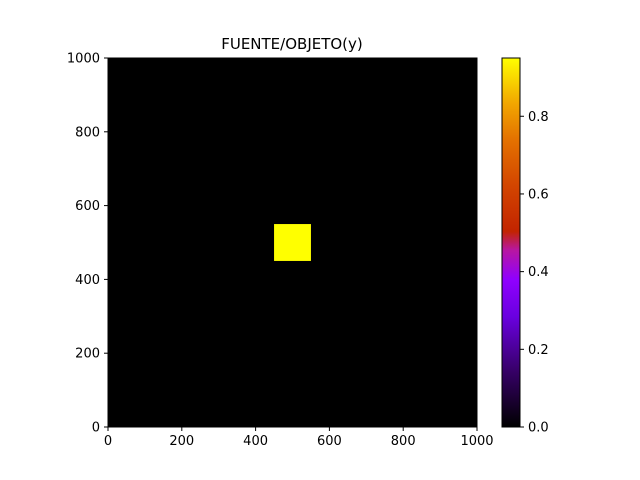 This screenshot has width=640, height=480. What do you see at coordinates (255, 441) in the screenshot?
I see `x-tick-label: 400` at bounding box center [255, 441].